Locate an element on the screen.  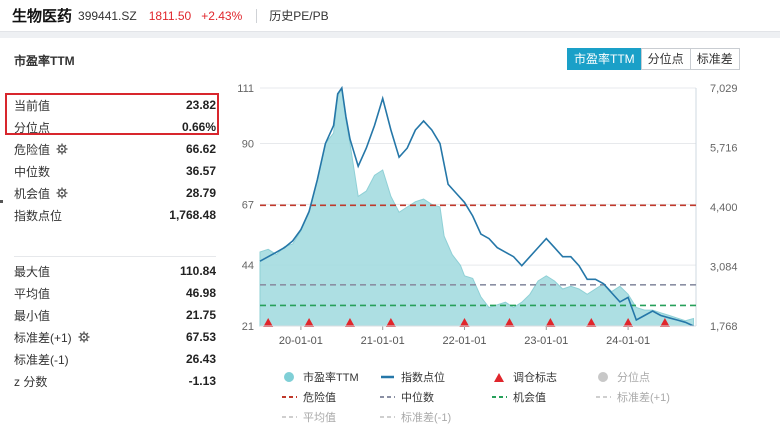
stat-label: 分位点 is located at coordinates (32, 127).